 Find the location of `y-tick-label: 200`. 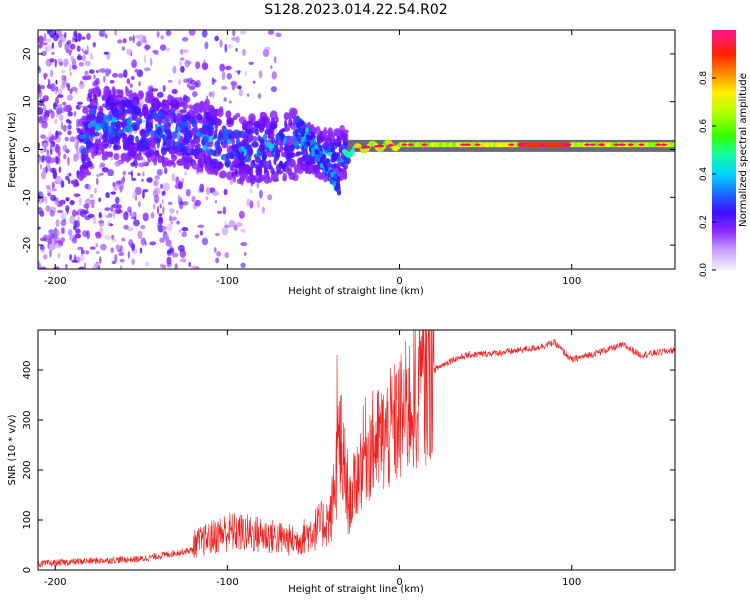

y-tick-label: 200 is located at coordinates (27, 469).